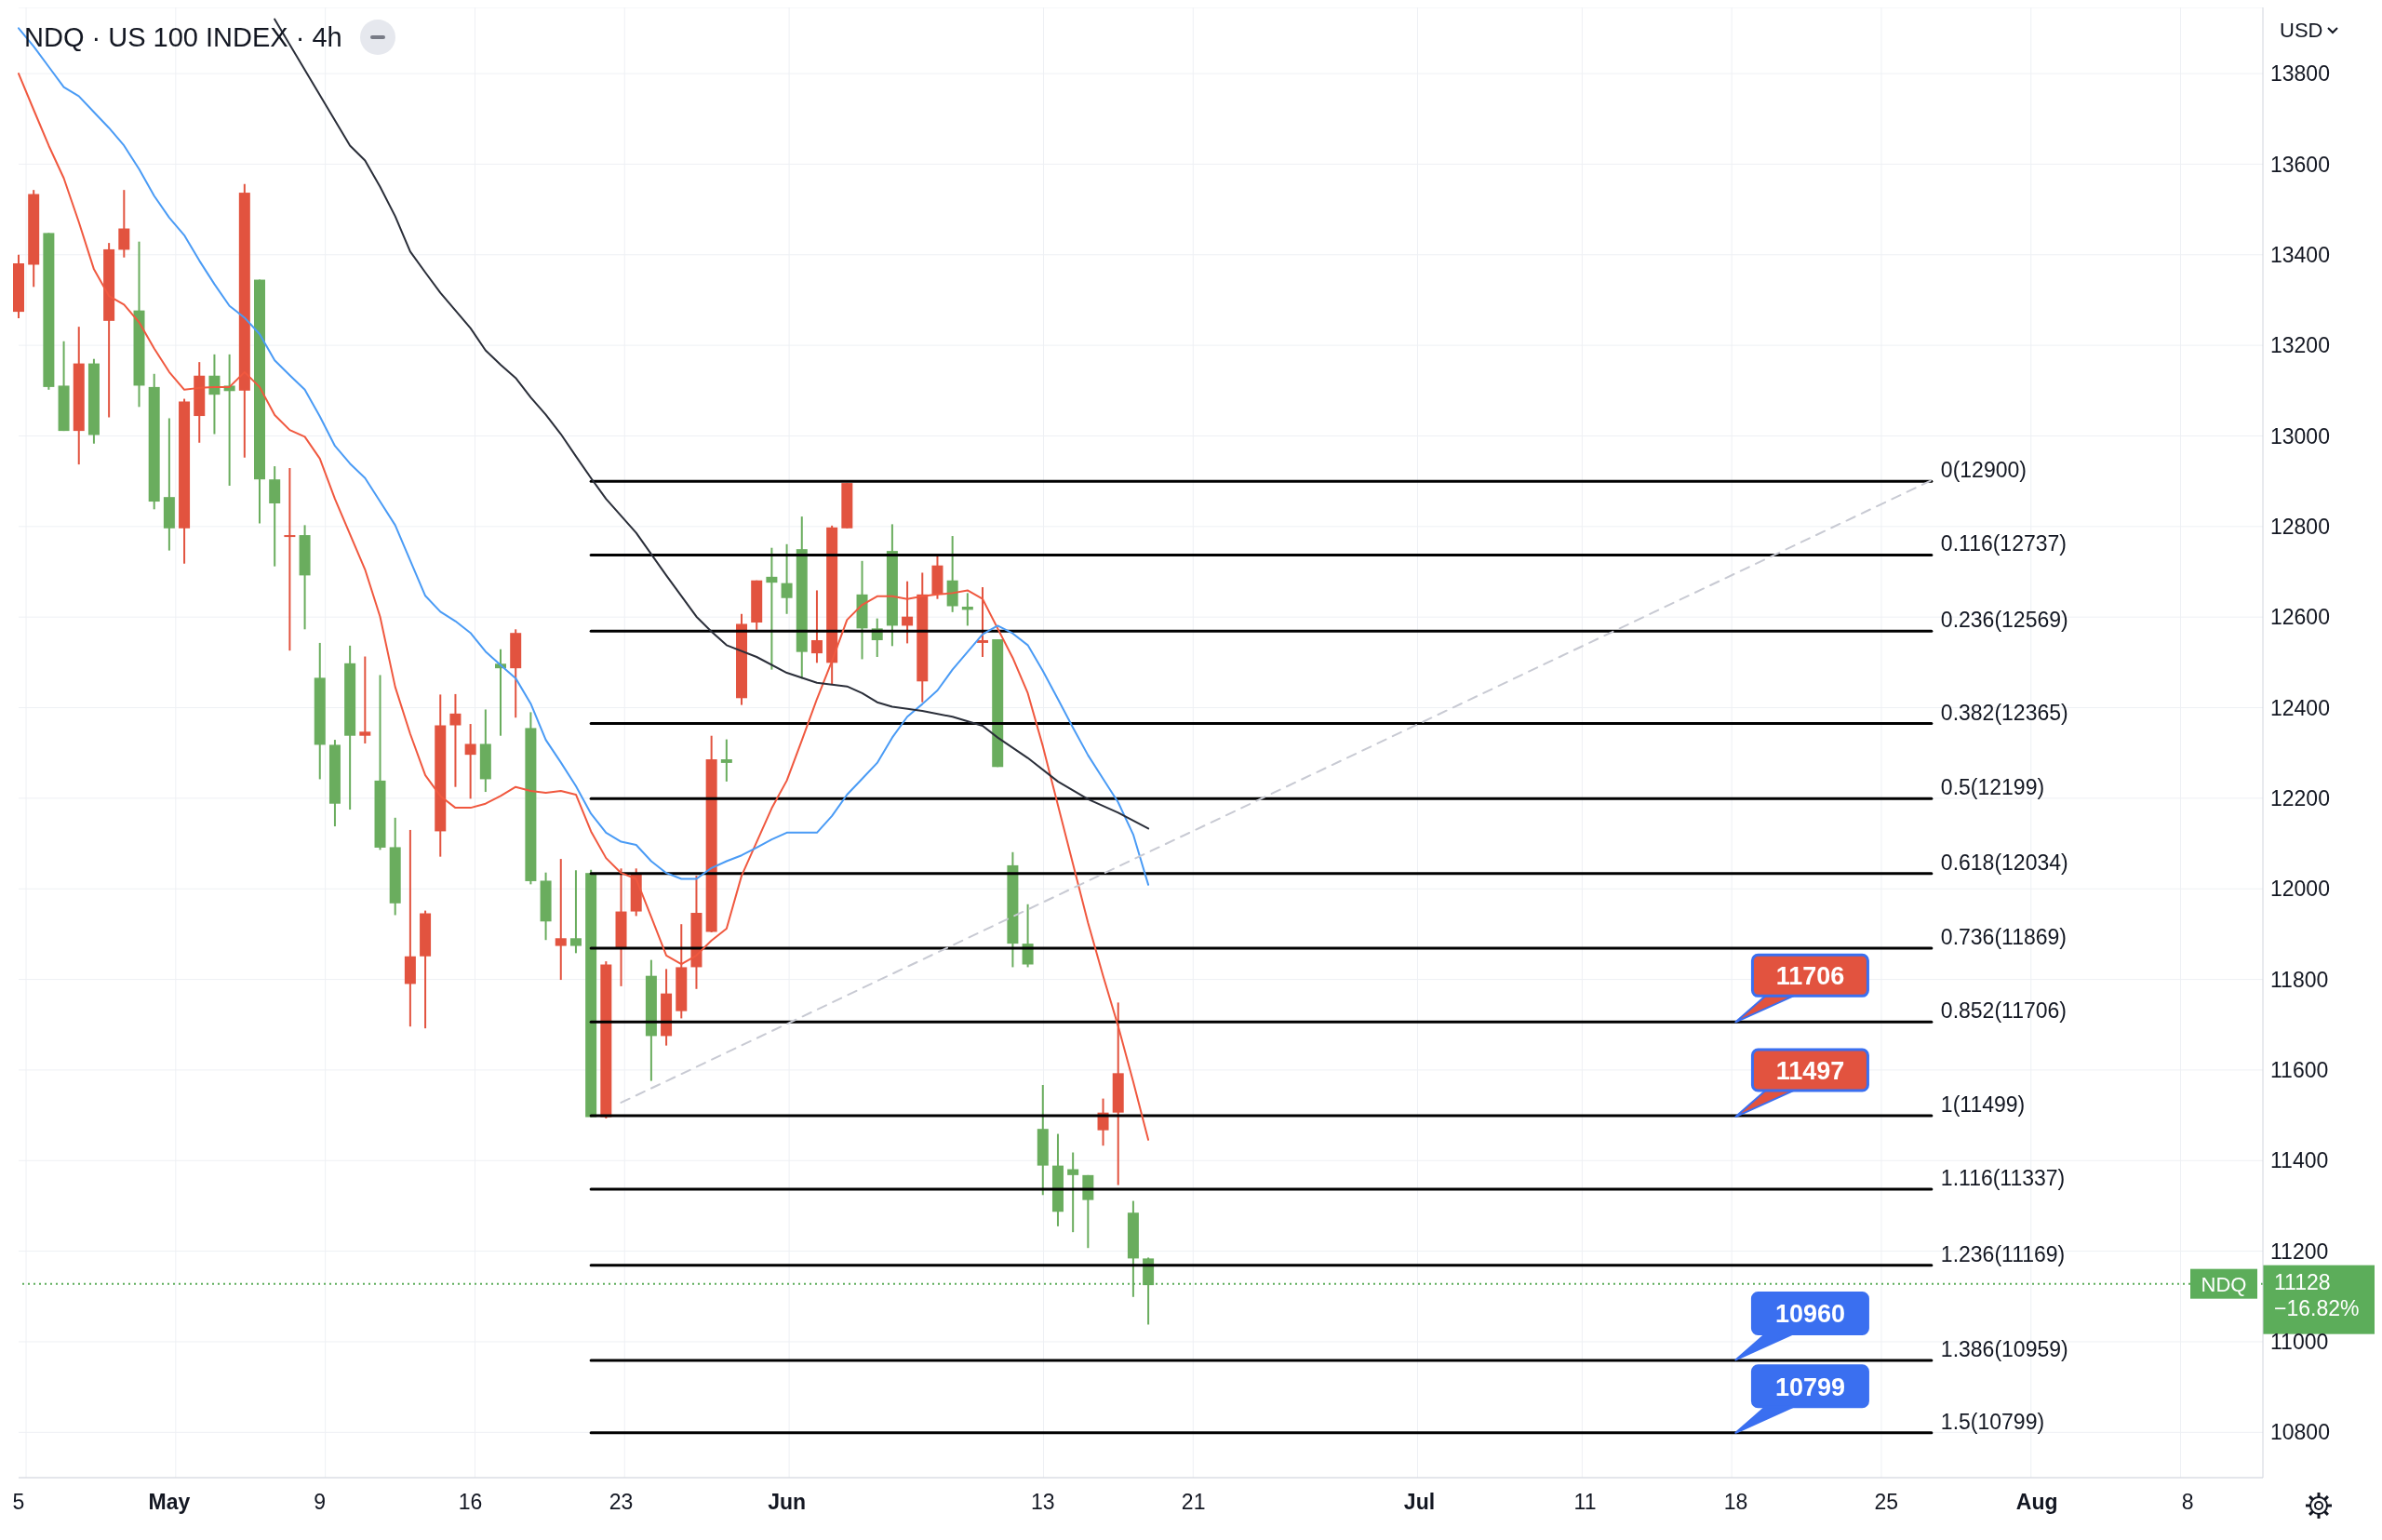  What do you see at coordinates (1193, 1502) in the screenshot?
I see `x-tick-label: 21` at bounding box center [1193, 1502].